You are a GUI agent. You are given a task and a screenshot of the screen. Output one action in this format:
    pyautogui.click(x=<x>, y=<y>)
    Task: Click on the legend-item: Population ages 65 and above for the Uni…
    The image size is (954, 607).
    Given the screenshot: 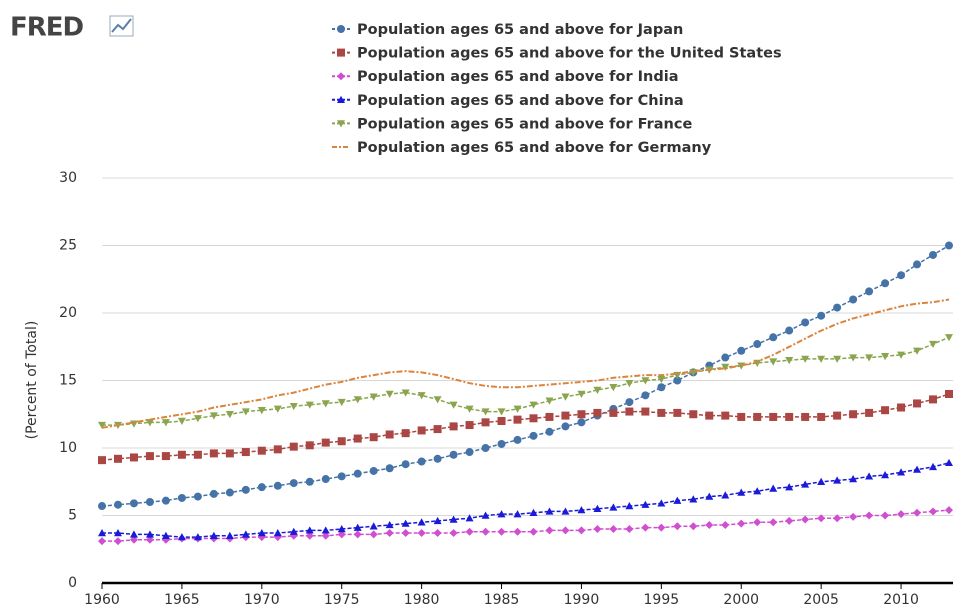 What is the action you would take?
    pyautogui.click(x=557, y=54)
    